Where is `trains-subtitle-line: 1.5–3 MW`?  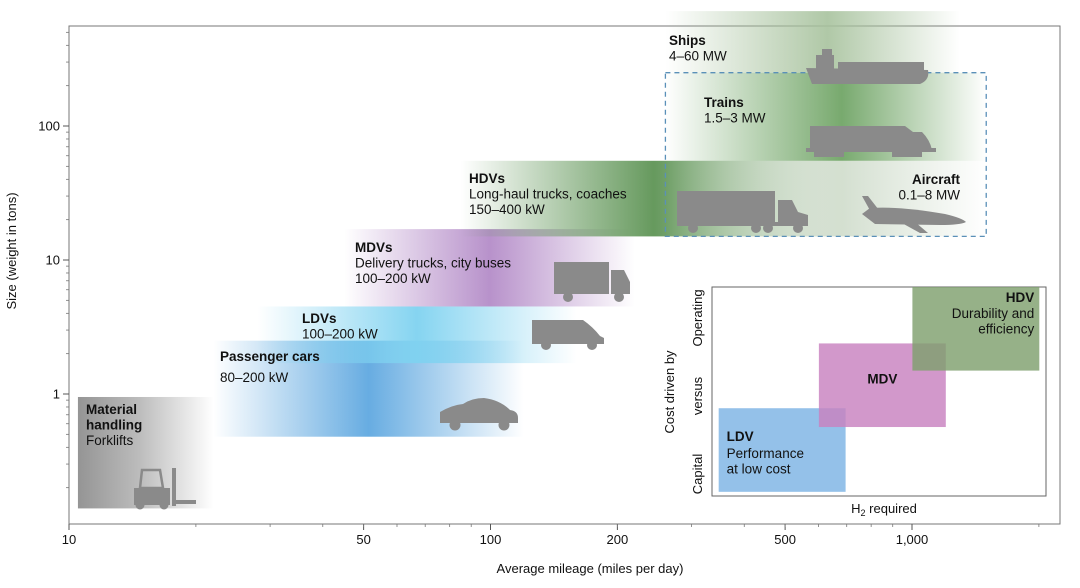 trains-subtitle-line: 1.5–3 MW is located at coordinates (735, 118).